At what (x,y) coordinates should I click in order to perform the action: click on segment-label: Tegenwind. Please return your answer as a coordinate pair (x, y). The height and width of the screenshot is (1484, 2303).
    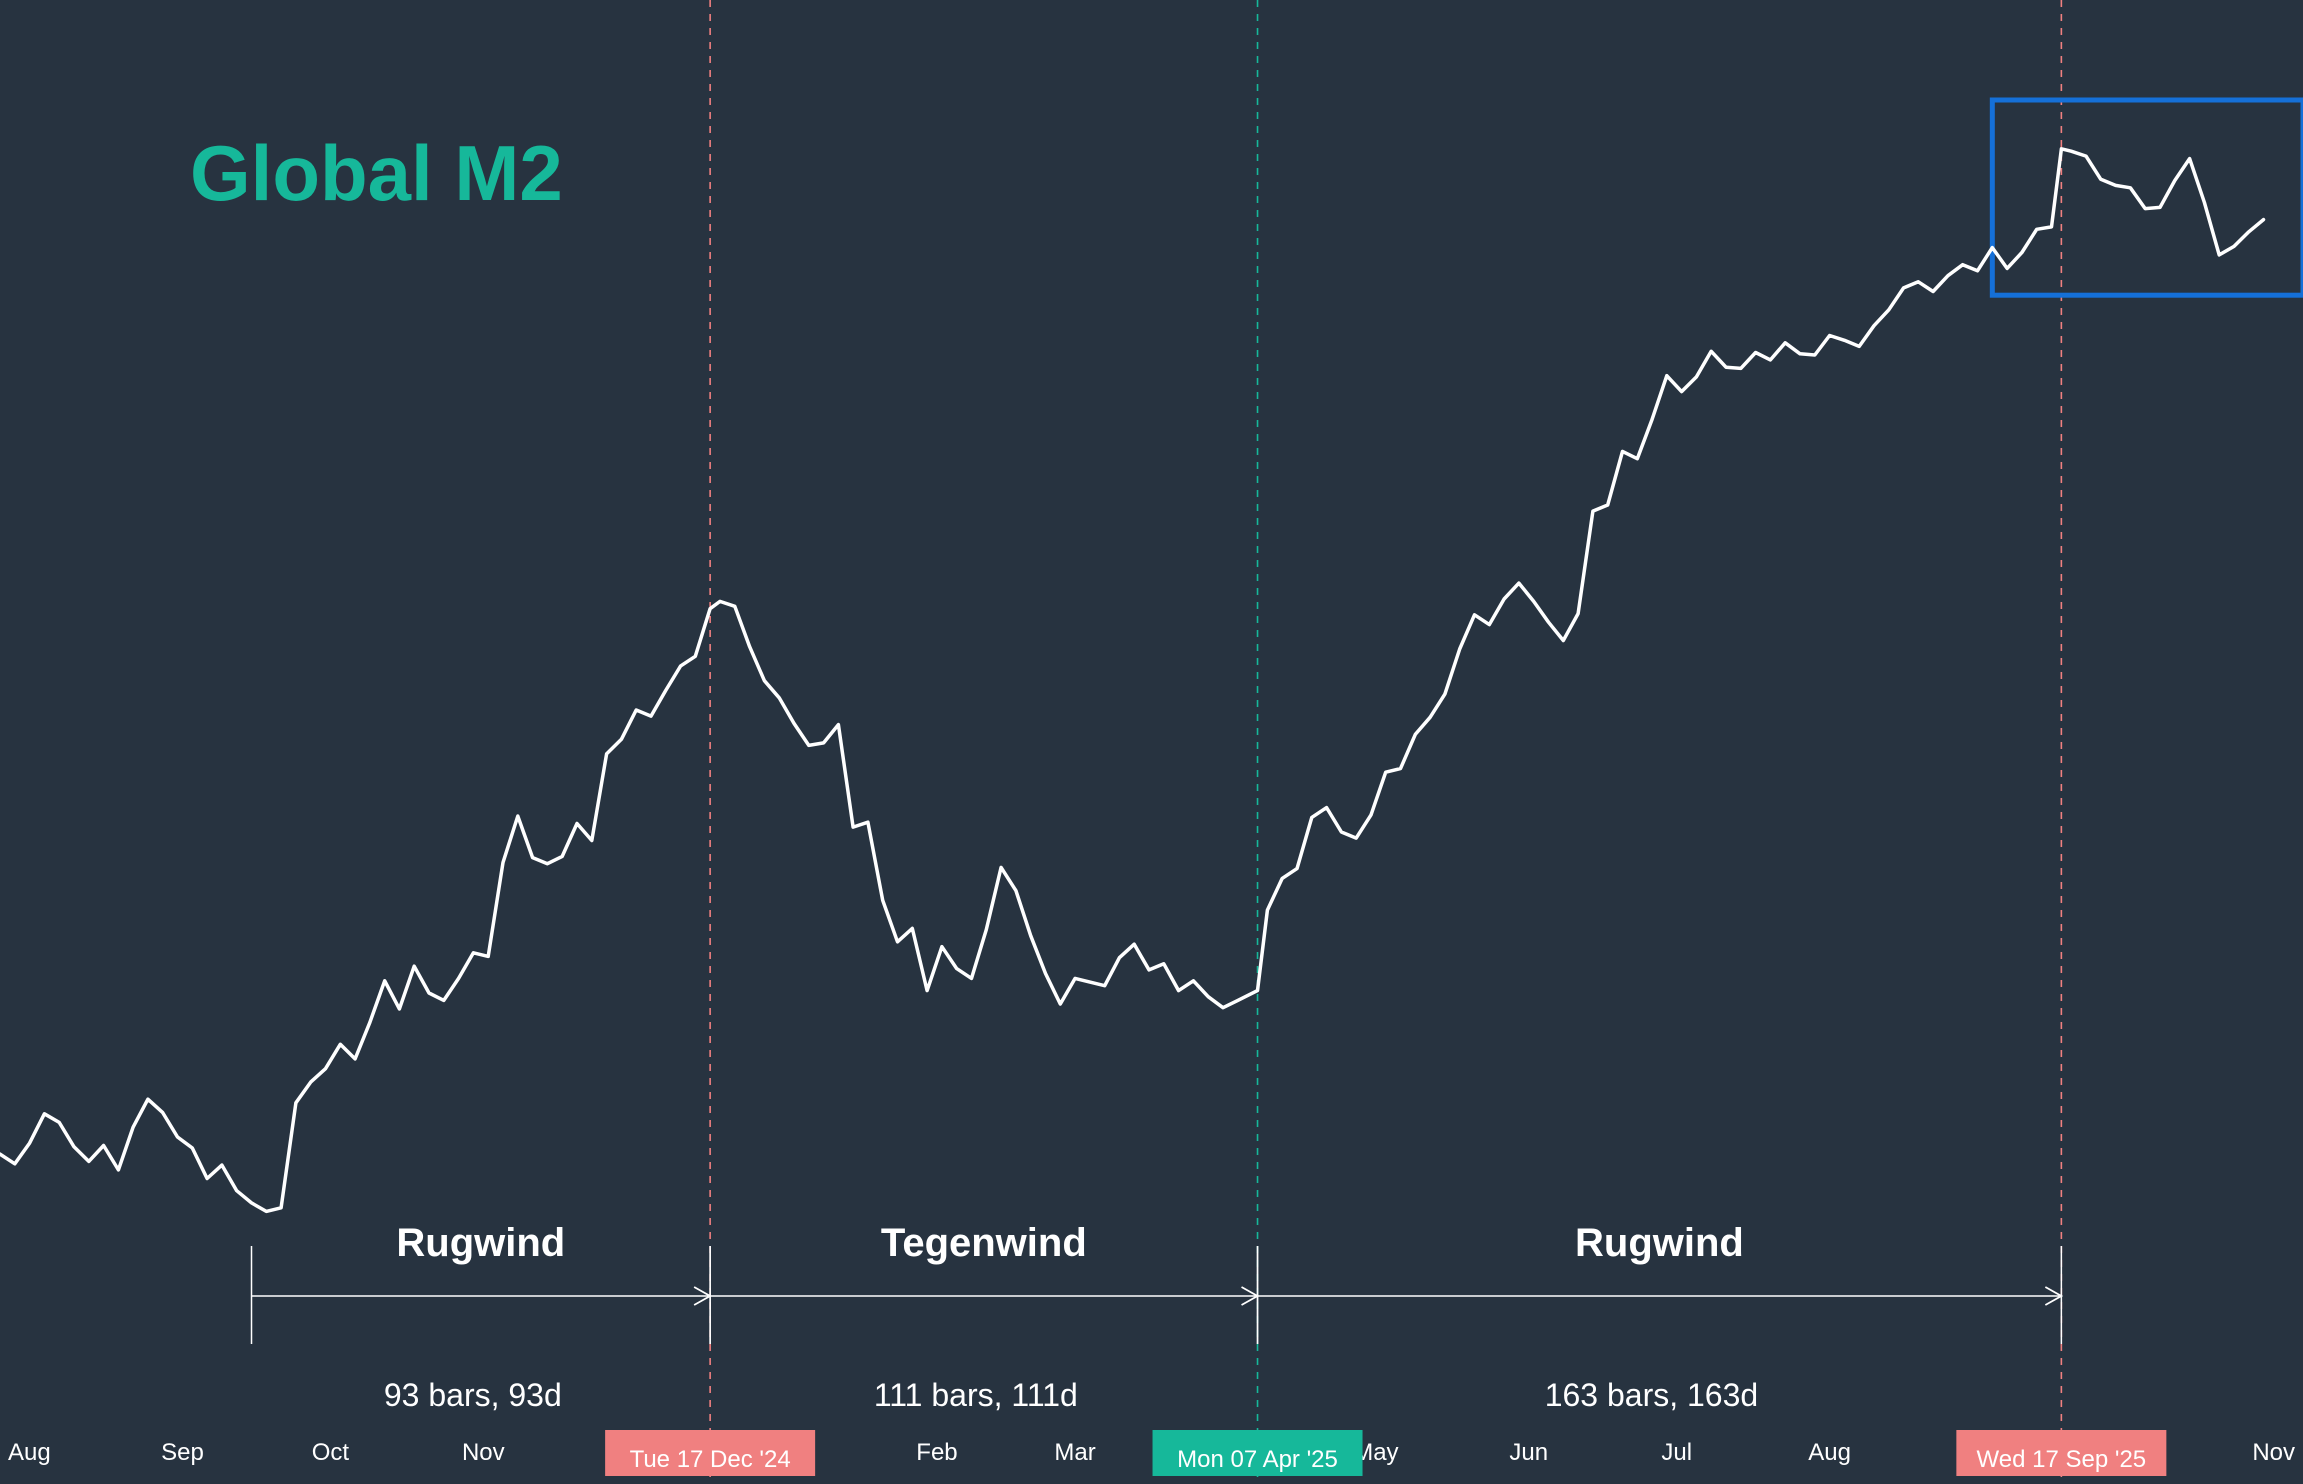
    Looking at the image, I should click on (984, 1243).